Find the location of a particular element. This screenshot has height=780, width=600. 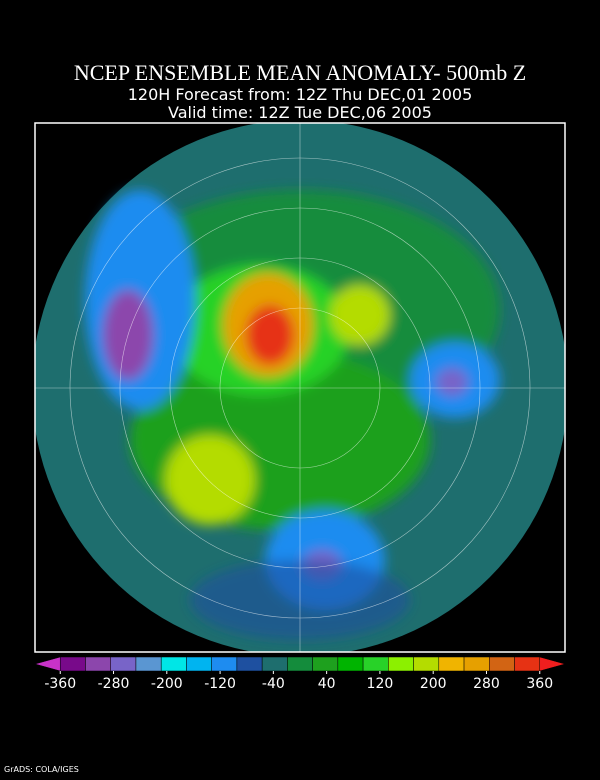

colorbar-label: -120 is located at coordinates (220, 684).